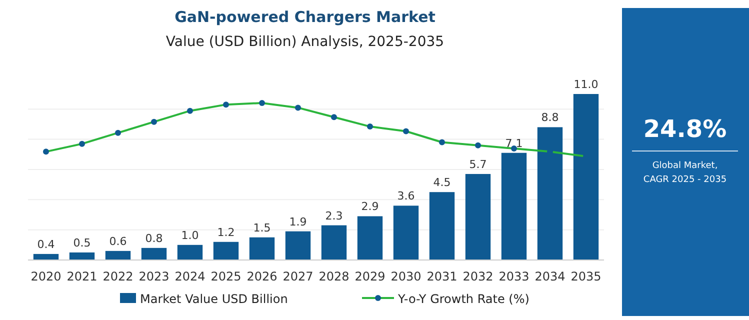 This screenshot has width=749, height=320. What do you see at coordinates (46, 277) in the screenshot?
I see `x-tick-label: 2020` at bounding box center [46, 277].